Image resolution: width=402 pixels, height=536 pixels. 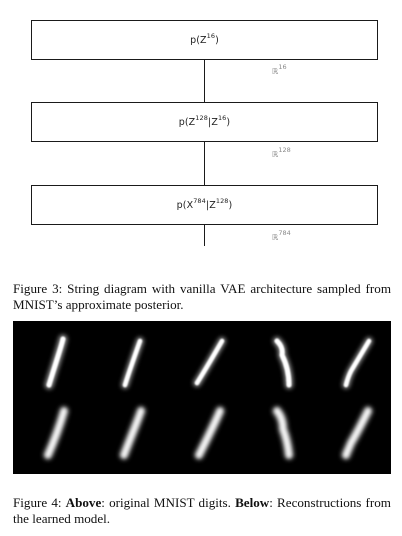 I want to click on figure4-label: Figure 4:, so click(x=37, y=502).